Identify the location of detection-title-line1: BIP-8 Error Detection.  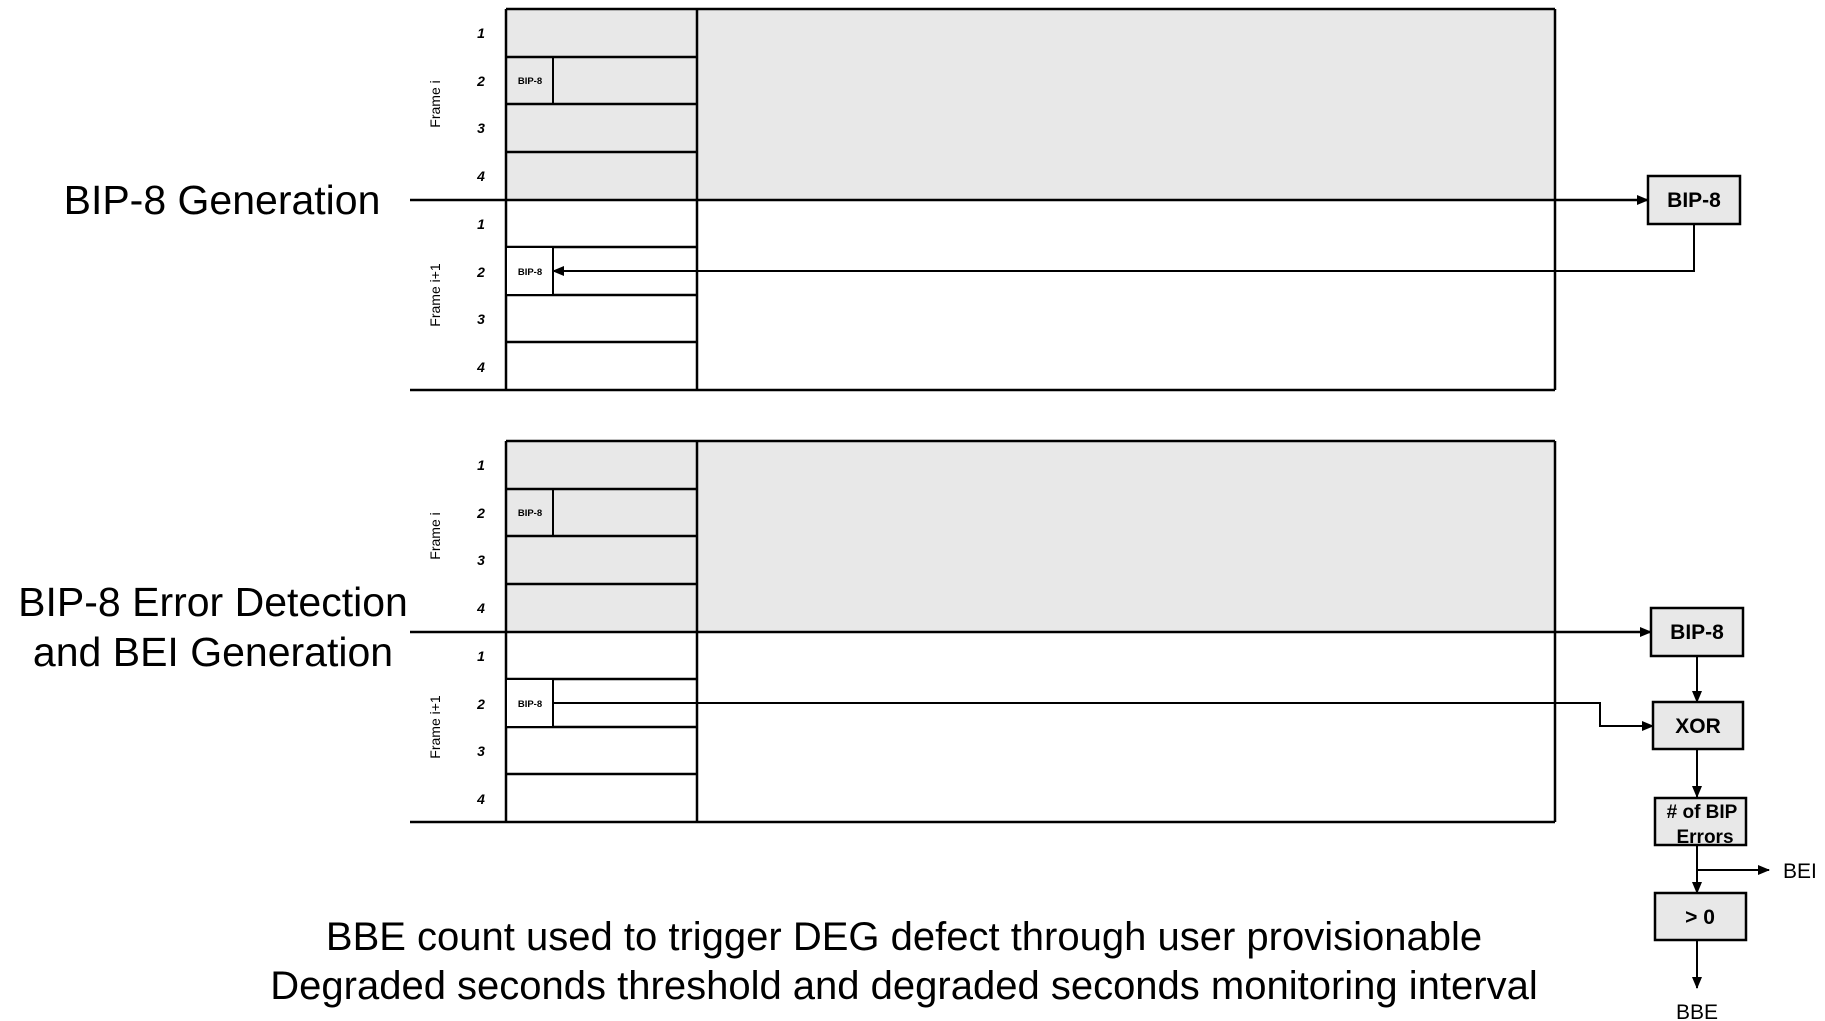
(213, 602).